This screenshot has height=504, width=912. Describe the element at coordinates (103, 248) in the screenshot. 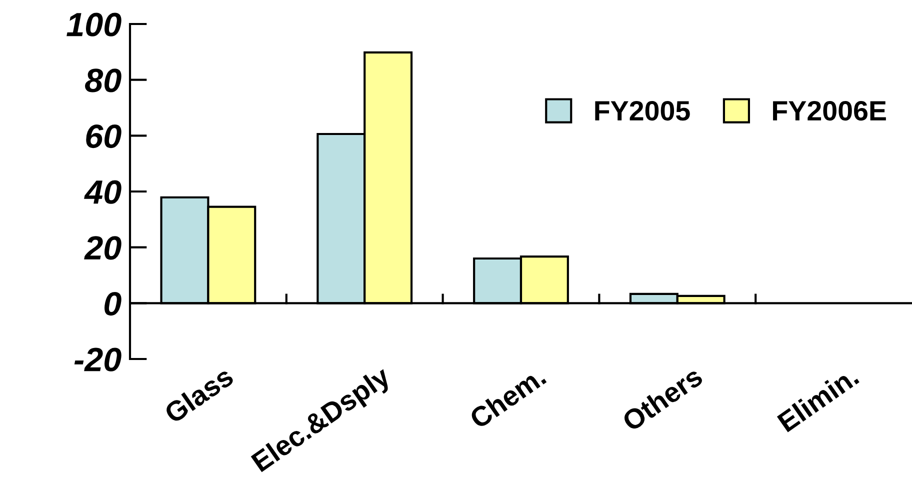

I see `y-tick-label: 20` at that location.